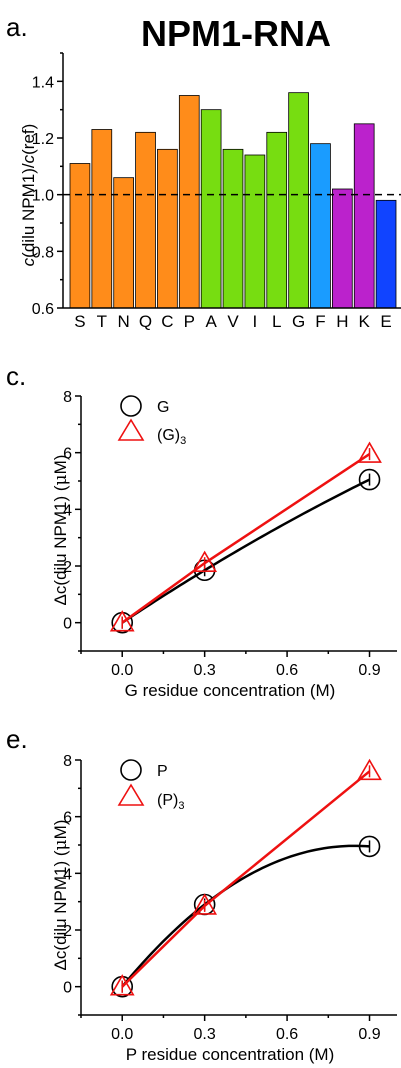 The image size is (401, 1068). What do you see at coordinates (369, 670) in the screenshot?
I see `panel-c-x-tick-label: 0.9` at bounding box center [369, 670].